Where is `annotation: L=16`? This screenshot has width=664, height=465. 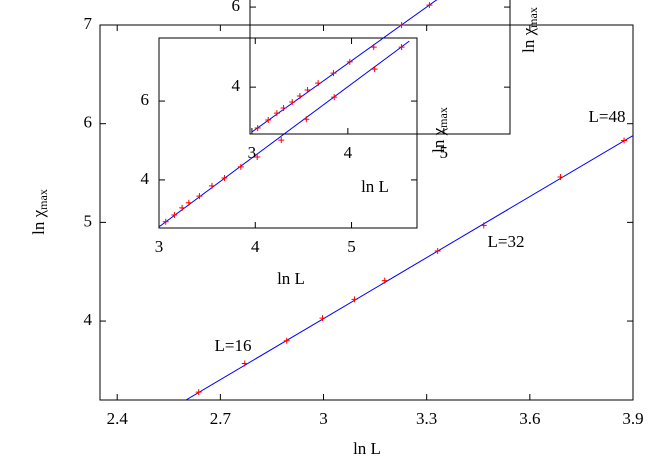
annotation: L=16 is located at coordinates (233, 345).